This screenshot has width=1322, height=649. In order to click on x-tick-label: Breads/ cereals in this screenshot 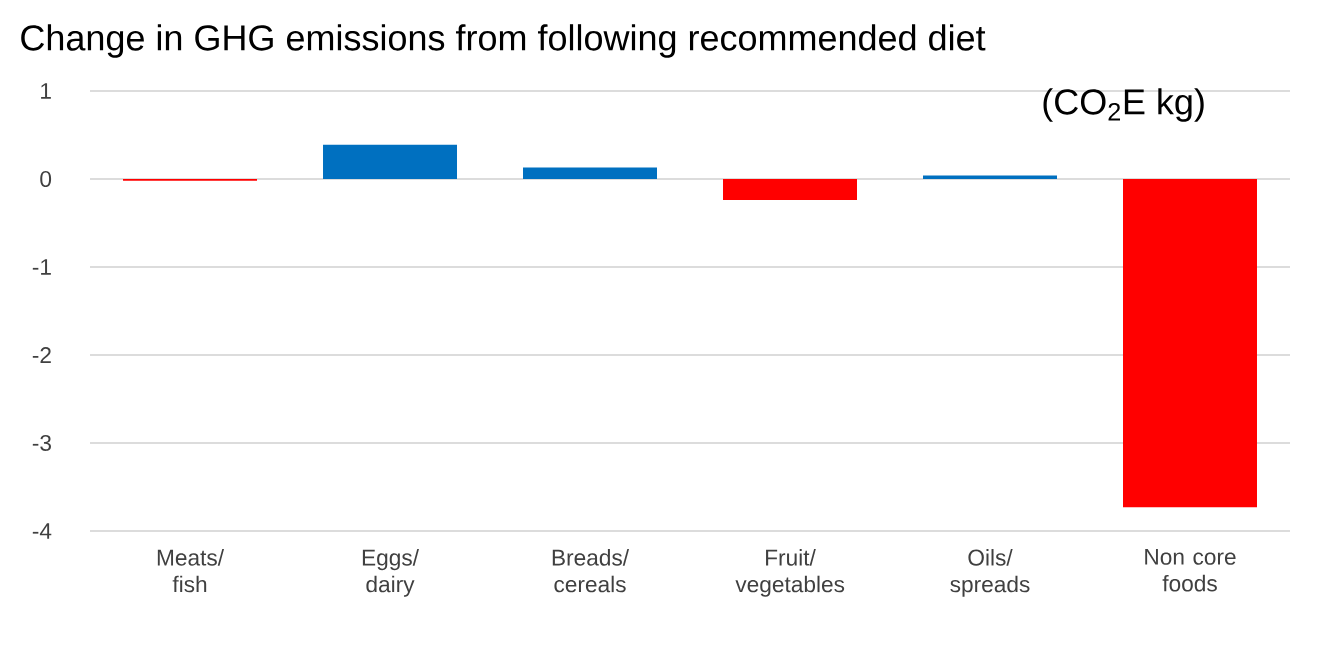, I will do `click(591, 571)`.